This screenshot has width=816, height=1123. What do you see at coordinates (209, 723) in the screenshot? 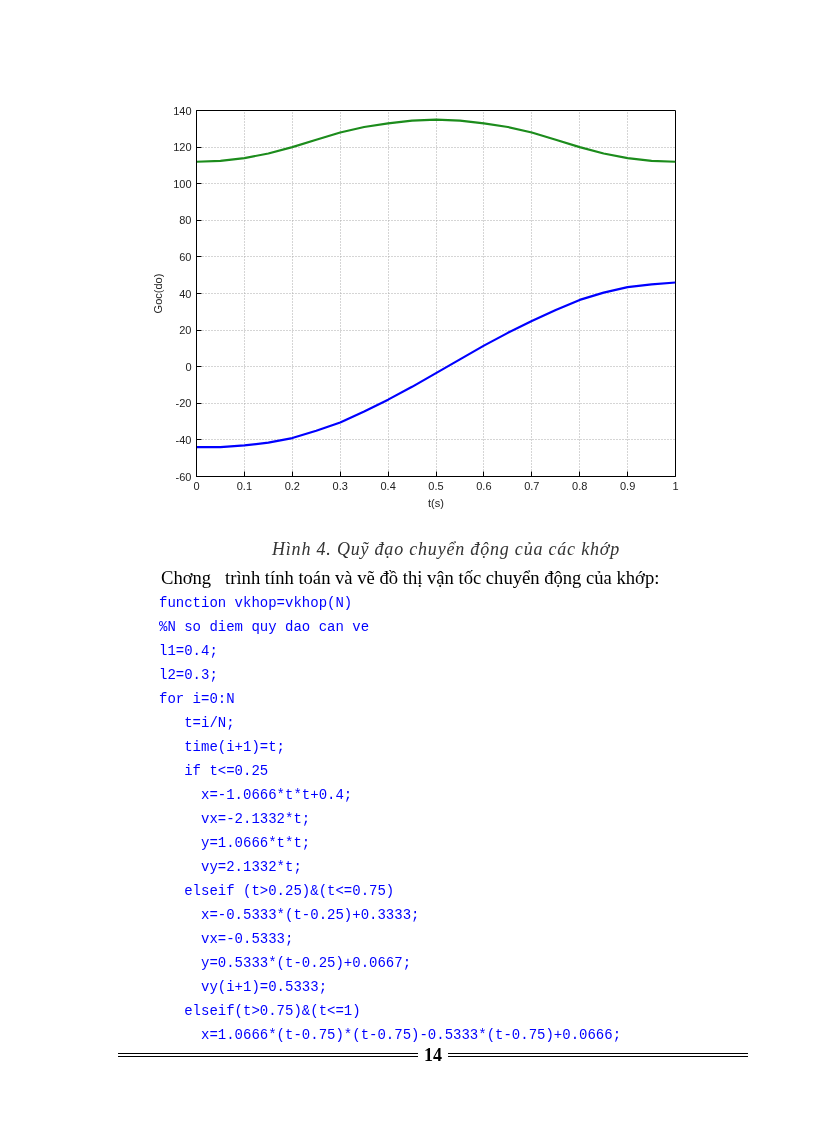
I see `text: t=i/N;` at bounding box center [209, 723].